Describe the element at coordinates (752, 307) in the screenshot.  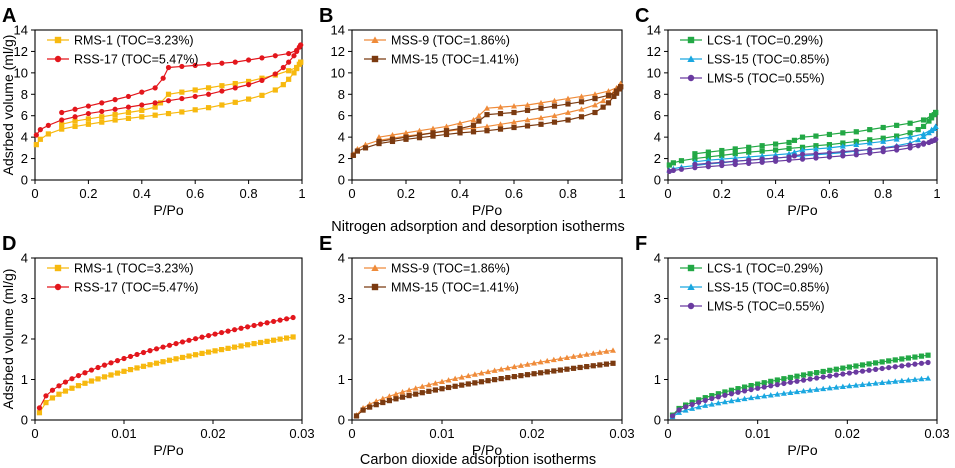
I see `legend-entry: LMS-5 (TOC=0.55%)` at that location.